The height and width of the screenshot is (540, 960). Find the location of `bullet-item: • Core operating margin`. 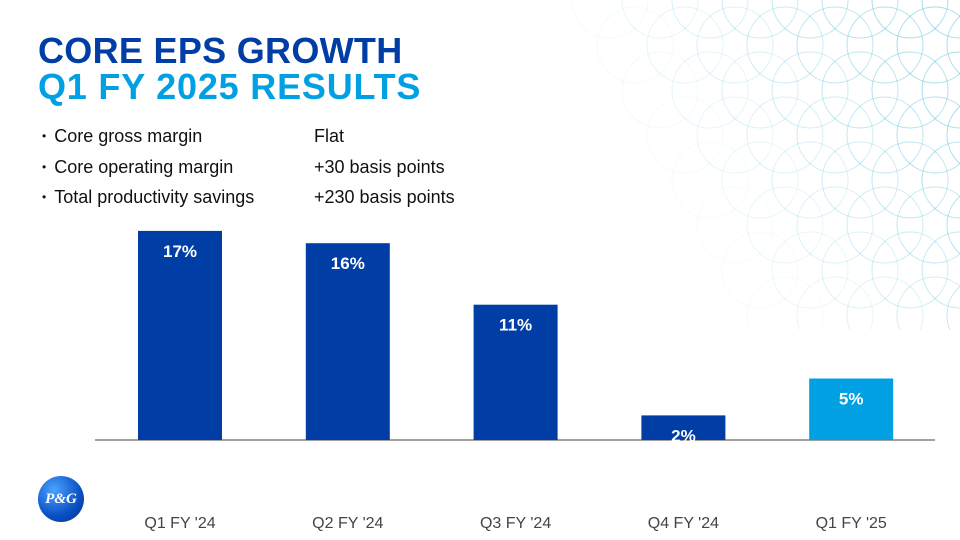

bullet-item: • Core operating margin is located at coordinates (138, 167).